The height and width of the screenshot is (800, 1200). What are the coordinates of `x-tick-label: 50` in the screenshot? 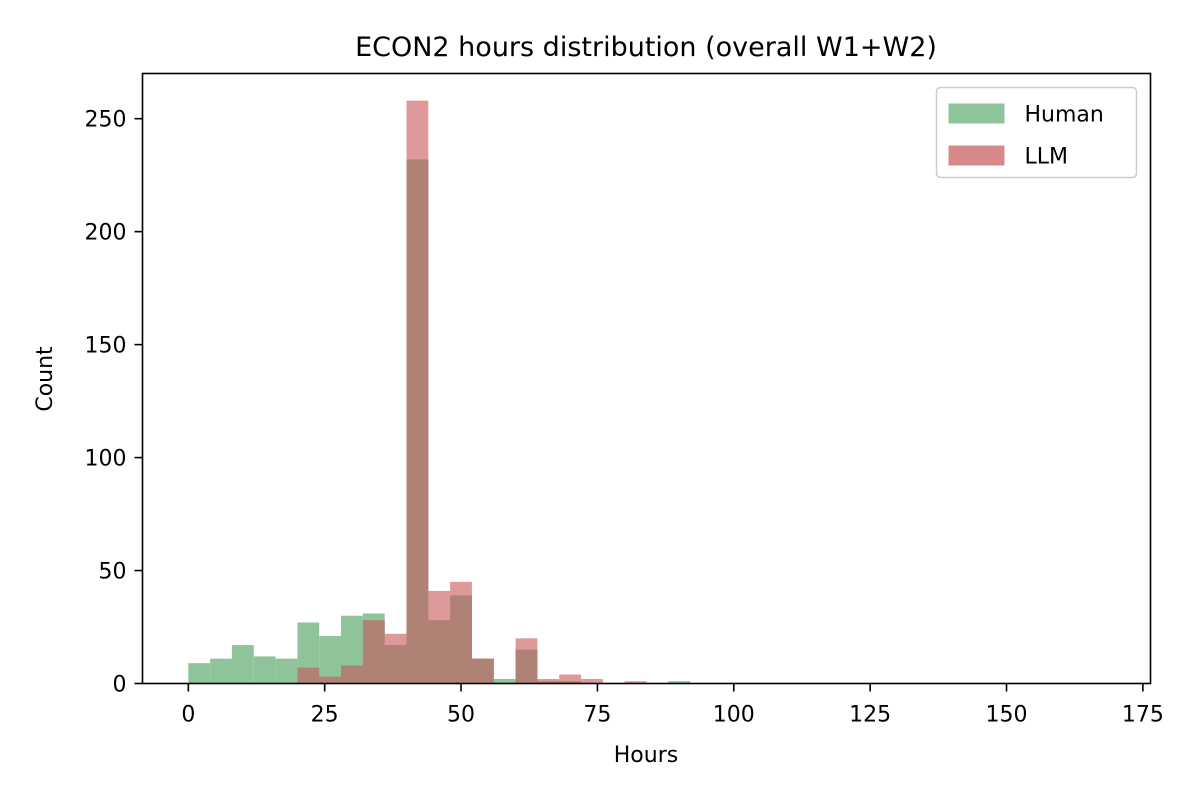 It's located at (461, 715).